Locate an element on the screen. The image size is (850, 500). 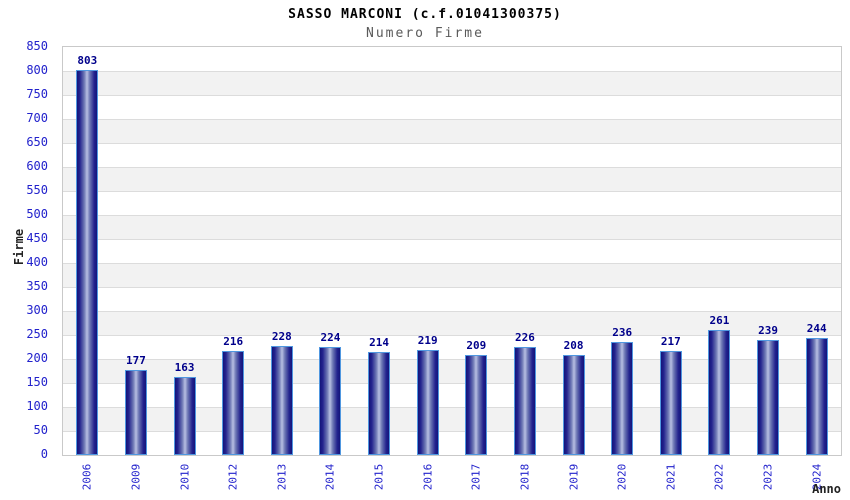
bar-value-label: 261 is located at coordinates (719, 320).